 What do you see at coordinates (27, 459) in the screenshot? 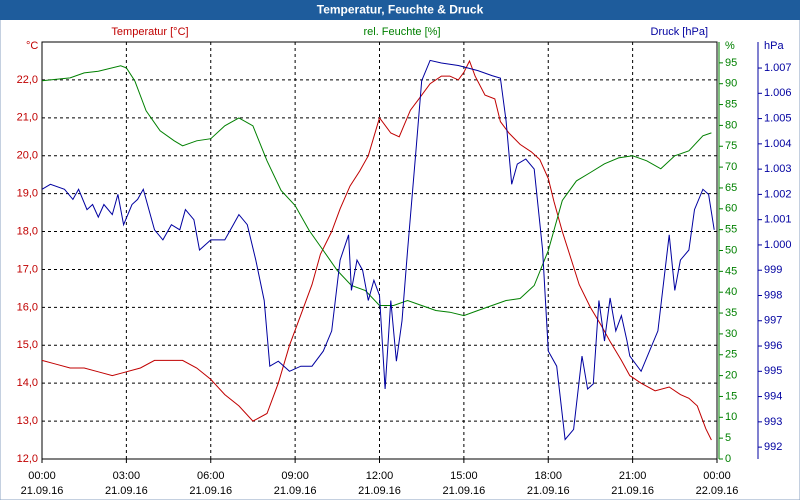
I see `y-tick-label: 12,0` at bounding box center [27, 459].